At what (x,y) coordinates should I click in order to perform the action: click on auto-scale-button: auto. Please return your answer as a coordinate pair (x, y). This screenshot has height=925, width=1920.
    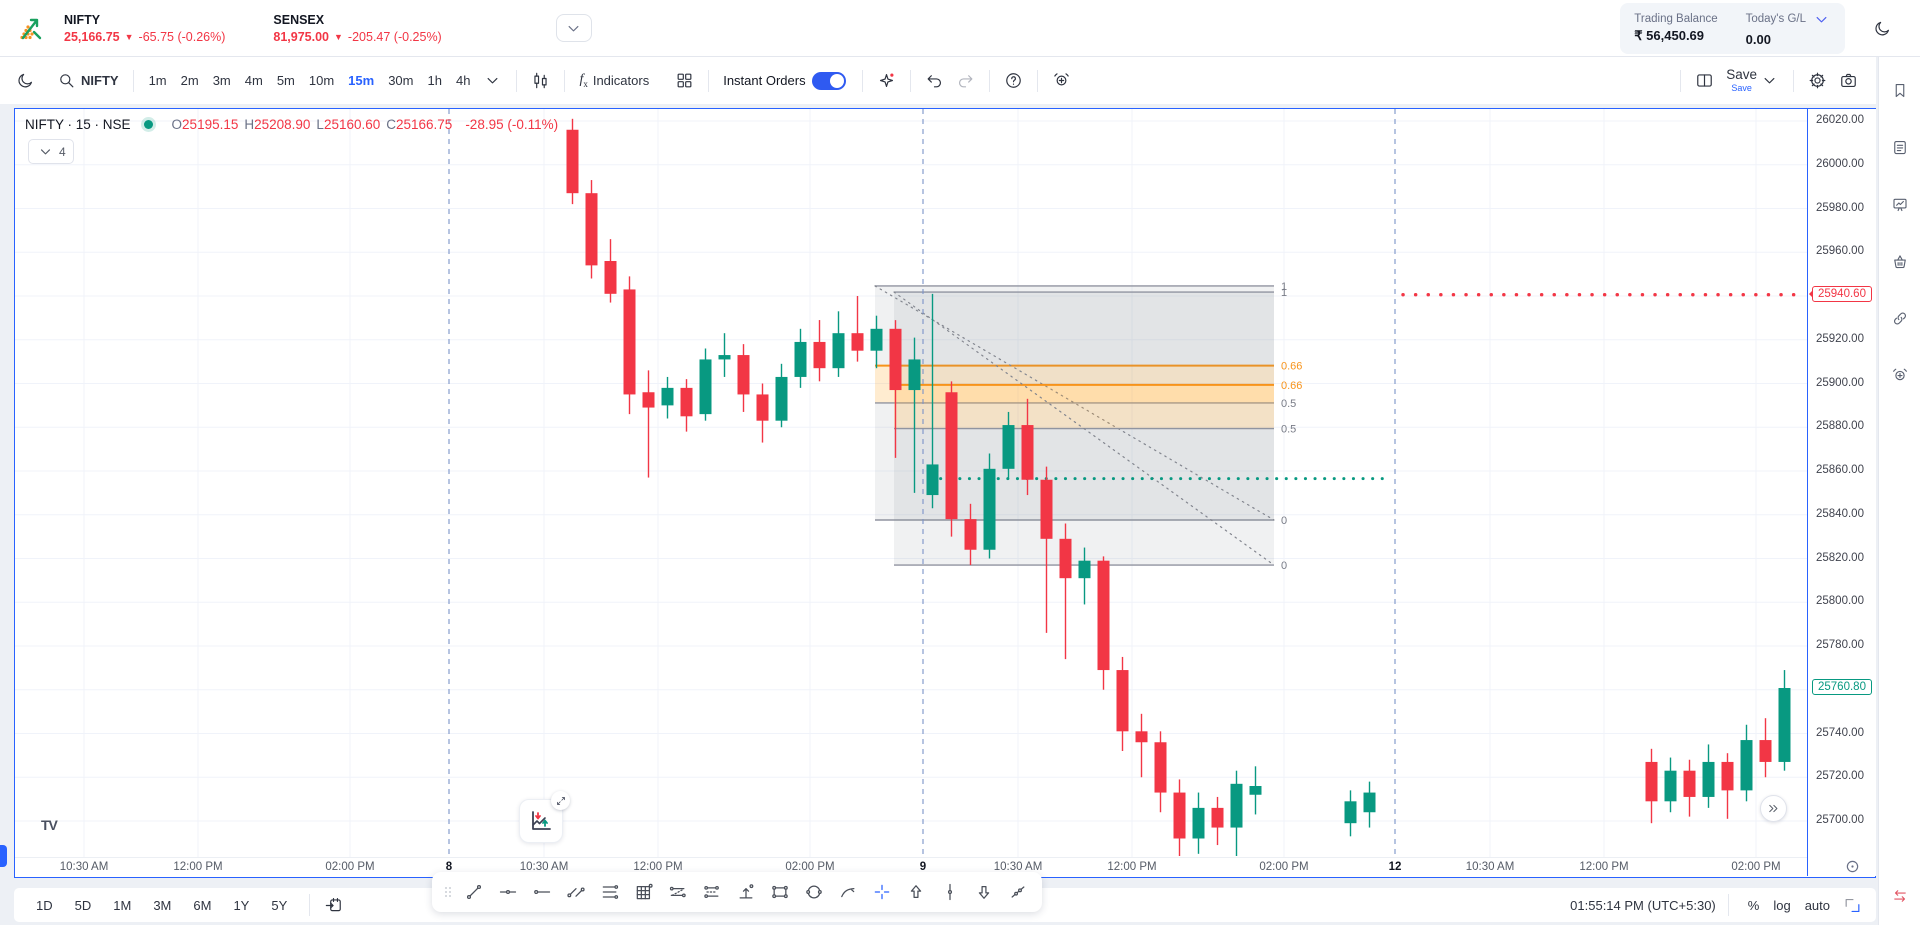
    Looking at the image, I should click on (1817, 905).